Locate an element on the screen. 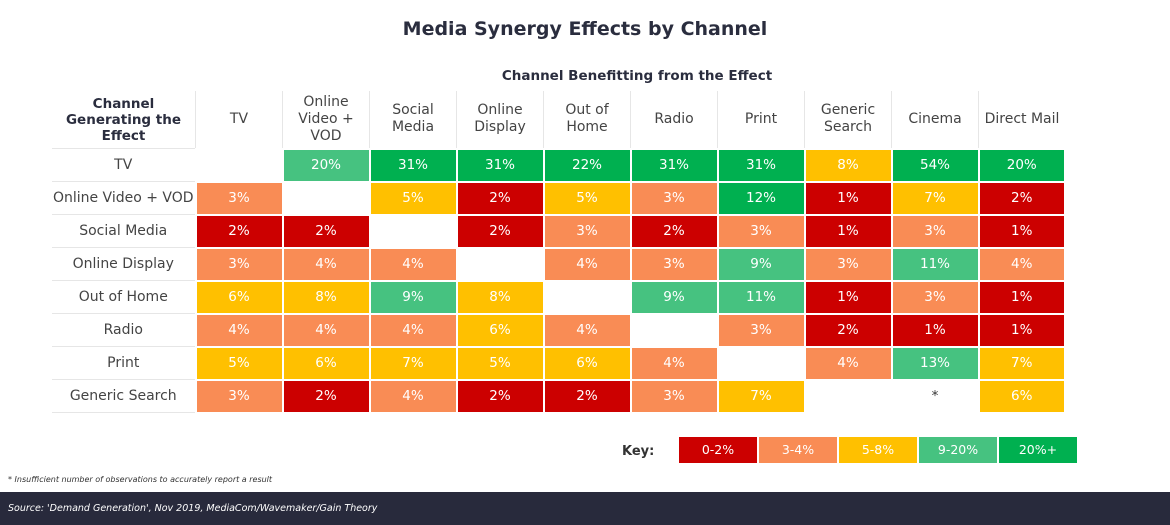  table-row: Online Video + VOD 3% 5% 2% 5% 3% 12% 1% 7% 2% is located at coordinates (559, 198).